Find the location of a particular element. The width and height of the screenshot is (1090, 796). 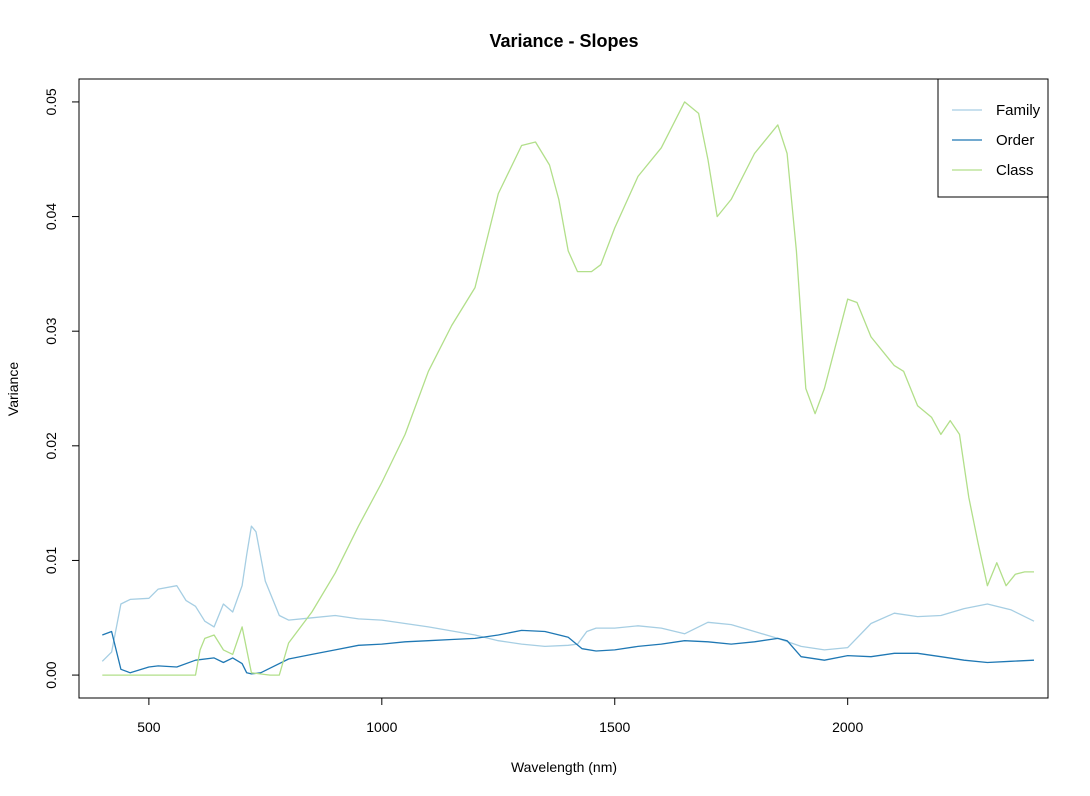

x-axis: 500 1000 1500 2000 is located at coordinates (500, 716).